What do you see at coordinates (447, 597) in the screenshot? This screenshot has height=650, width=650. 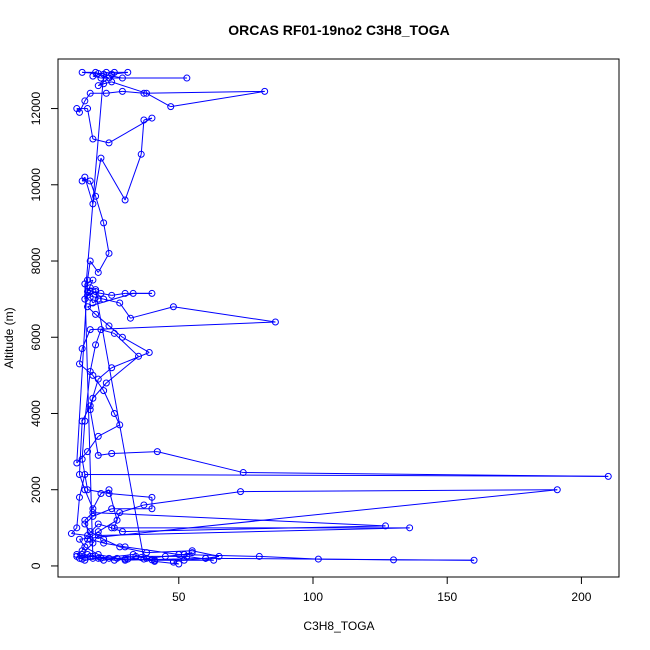 I see `x-tick-label: 150` at bounding box center [447, 597].